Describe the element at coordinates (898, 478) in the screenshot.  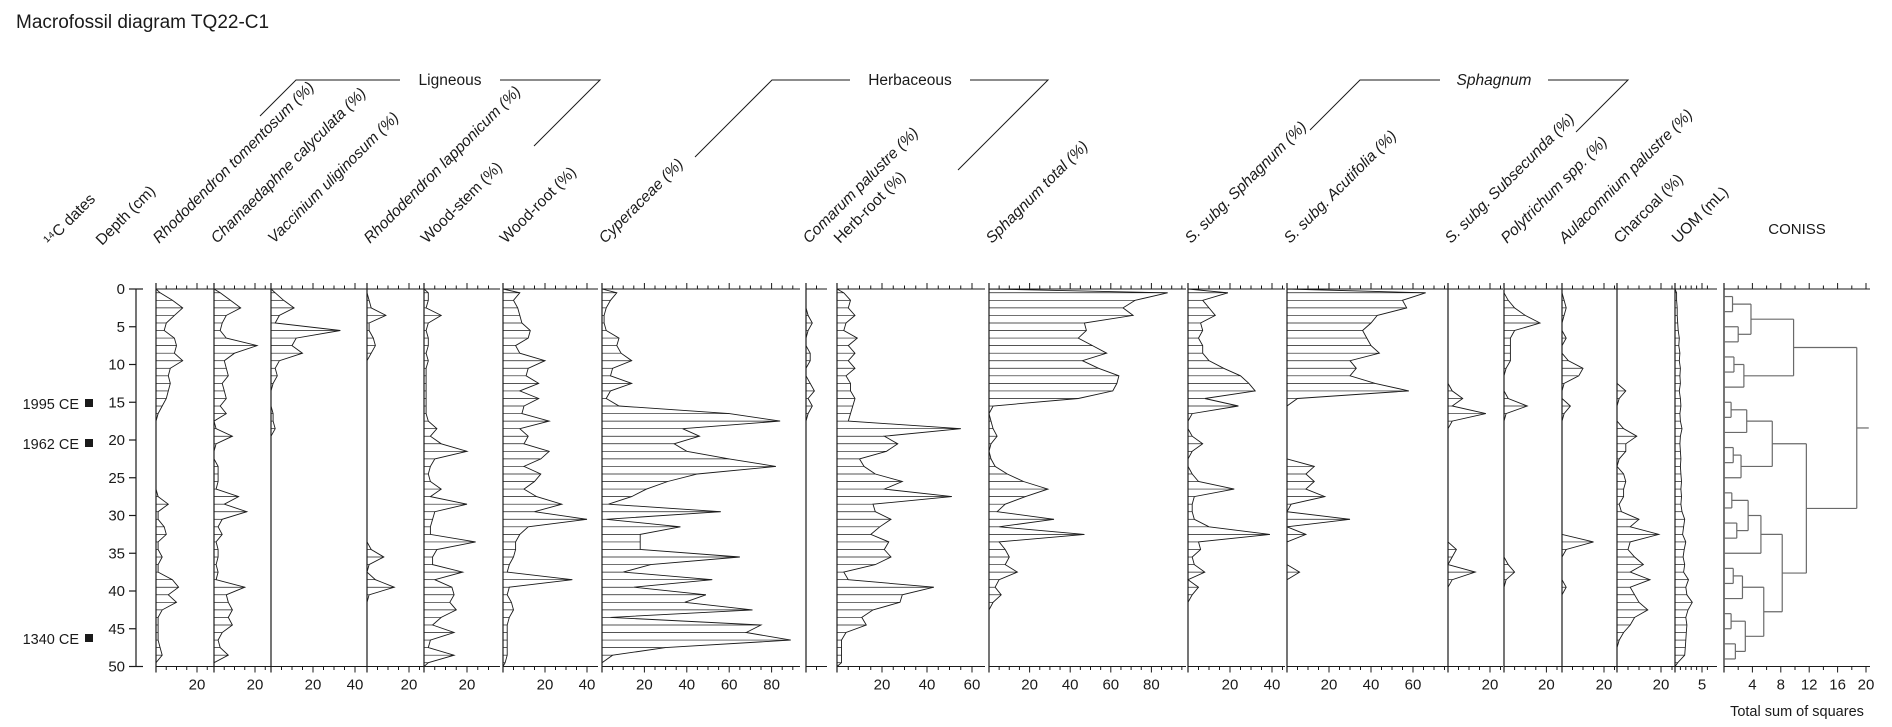
I see `curve-herb_root` at that location.